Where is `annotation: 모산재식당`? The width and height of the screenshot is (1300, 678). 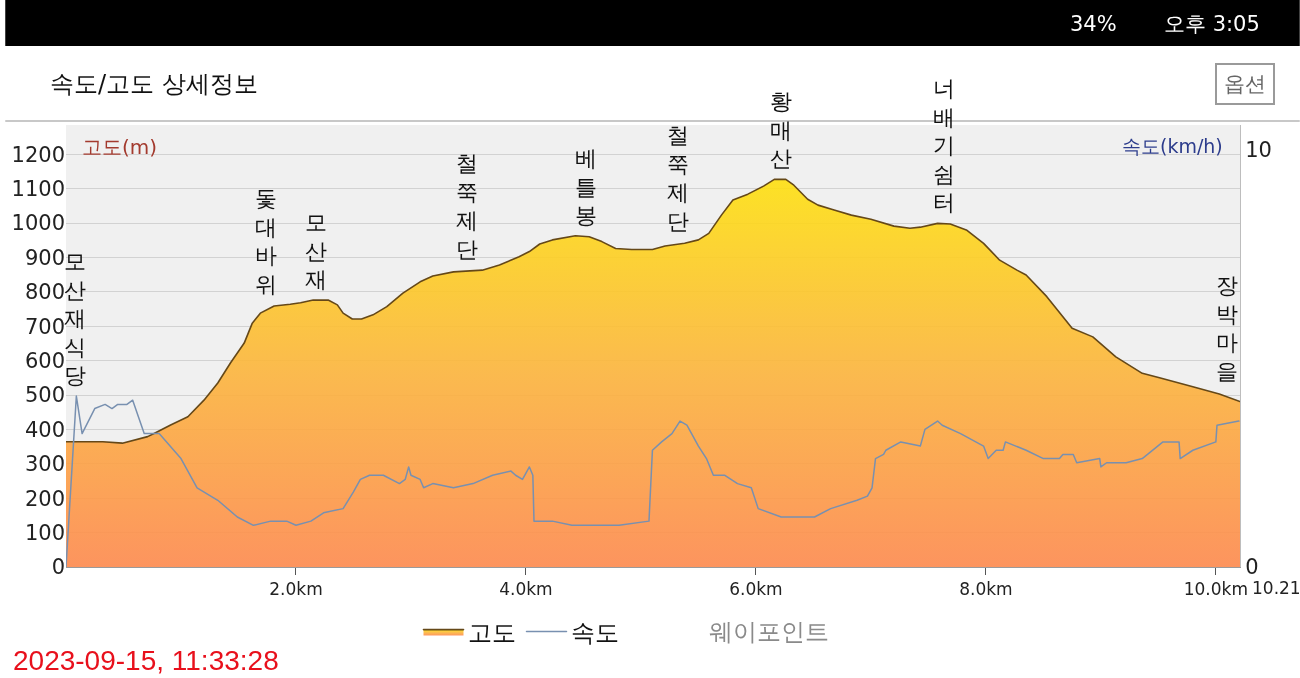
annotation: 모산재식당 is located at coordinates (75, 319).